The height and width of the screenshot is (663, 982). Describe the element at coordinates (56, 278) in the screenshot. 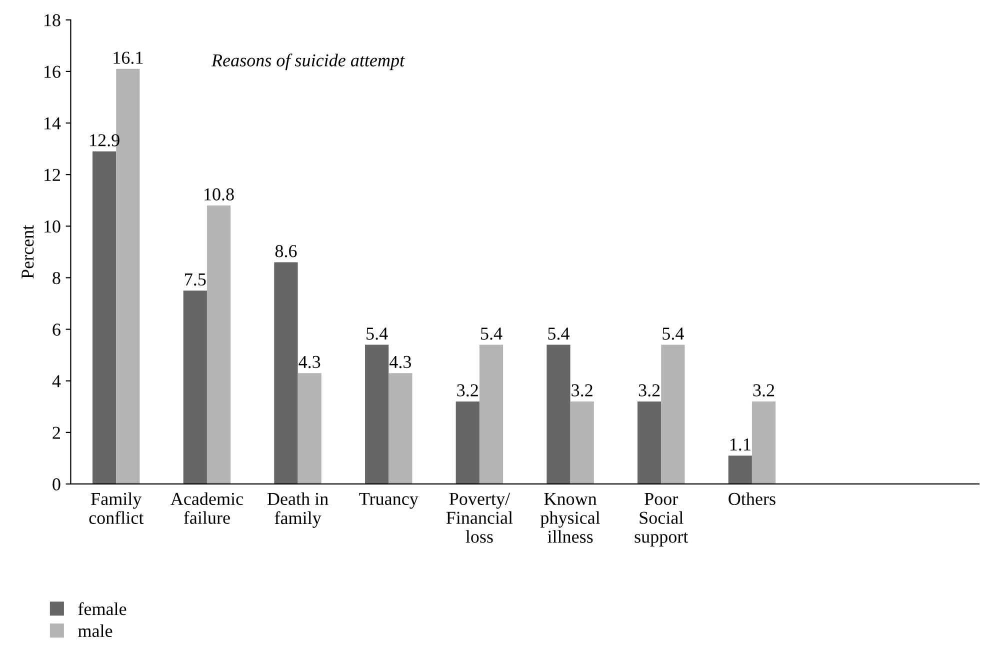

I see `y-tick-label: 8` at that location.